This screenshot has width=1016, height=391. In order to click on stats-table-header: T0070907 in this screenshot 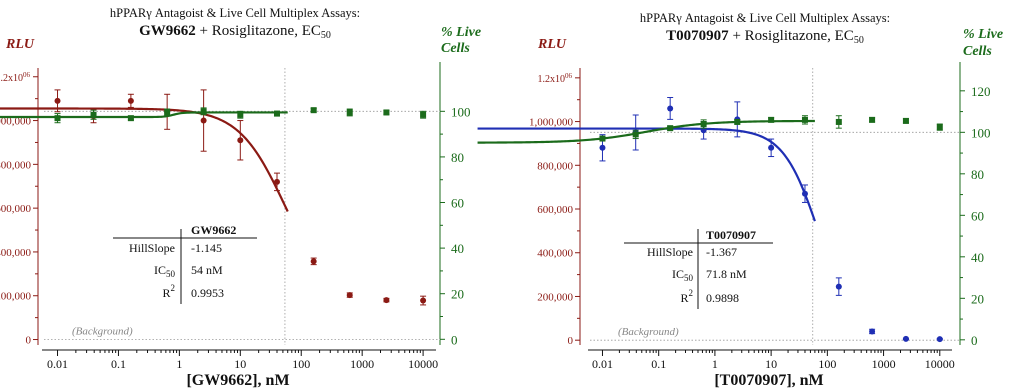, I will do `click(731, 235)`.